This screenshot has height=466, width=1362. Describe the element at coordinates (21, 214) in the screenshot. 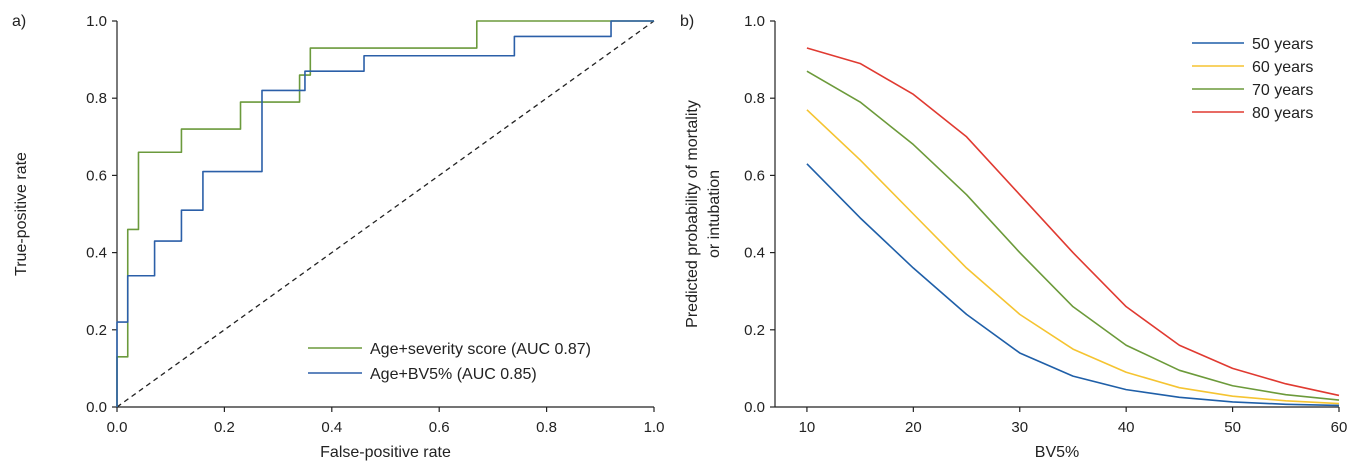

I see `y-axis-label: True-positive rate` at that location.